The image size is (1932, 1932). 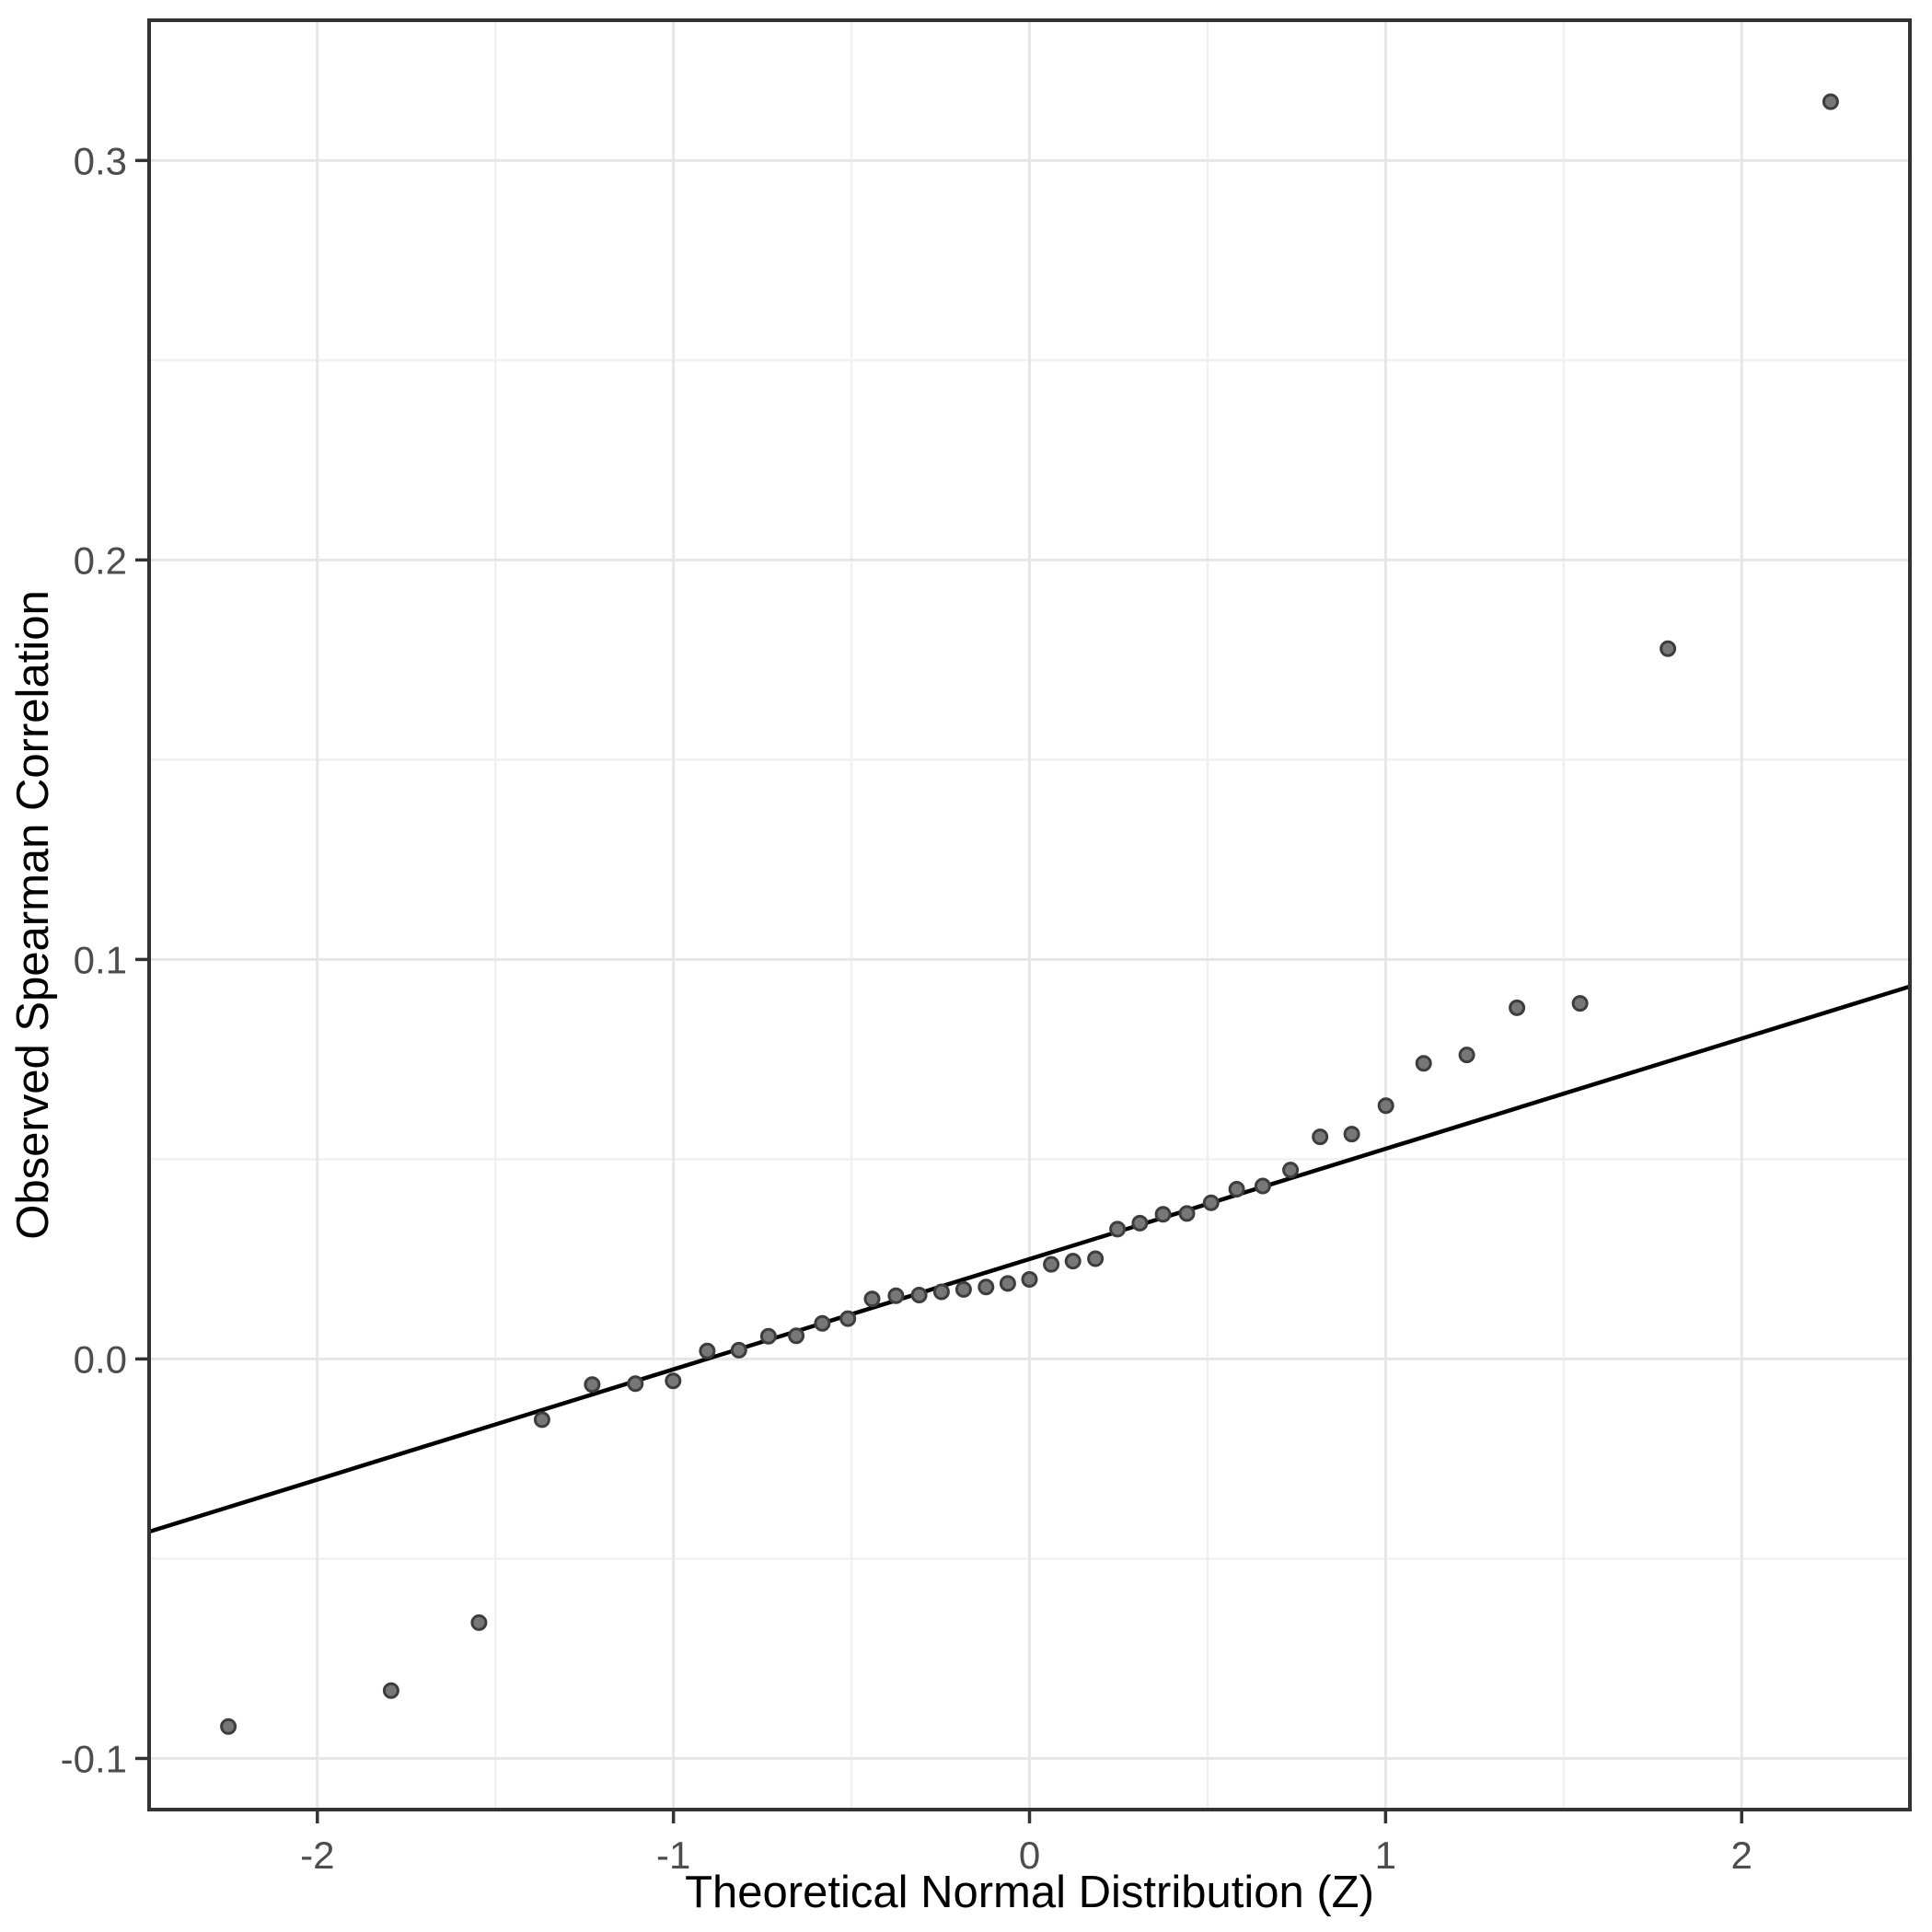 I want to click on x-axis-title: Theoretical Normal Distribution (Z), so click(x=1029, y=1893).